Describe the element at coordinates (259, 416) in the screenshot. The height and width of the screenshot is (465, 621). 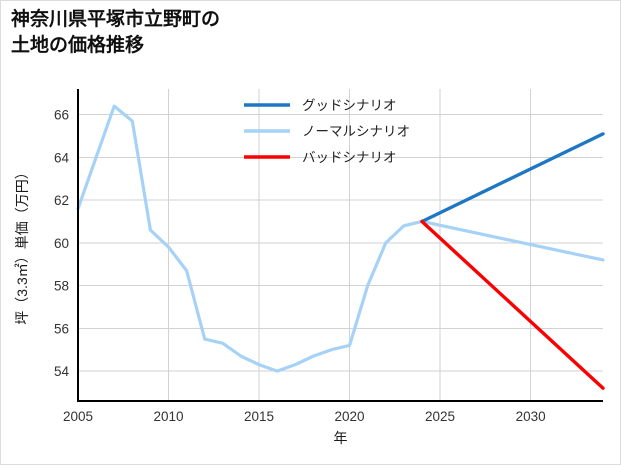
I see `x-tick-label: 2015` at that location.